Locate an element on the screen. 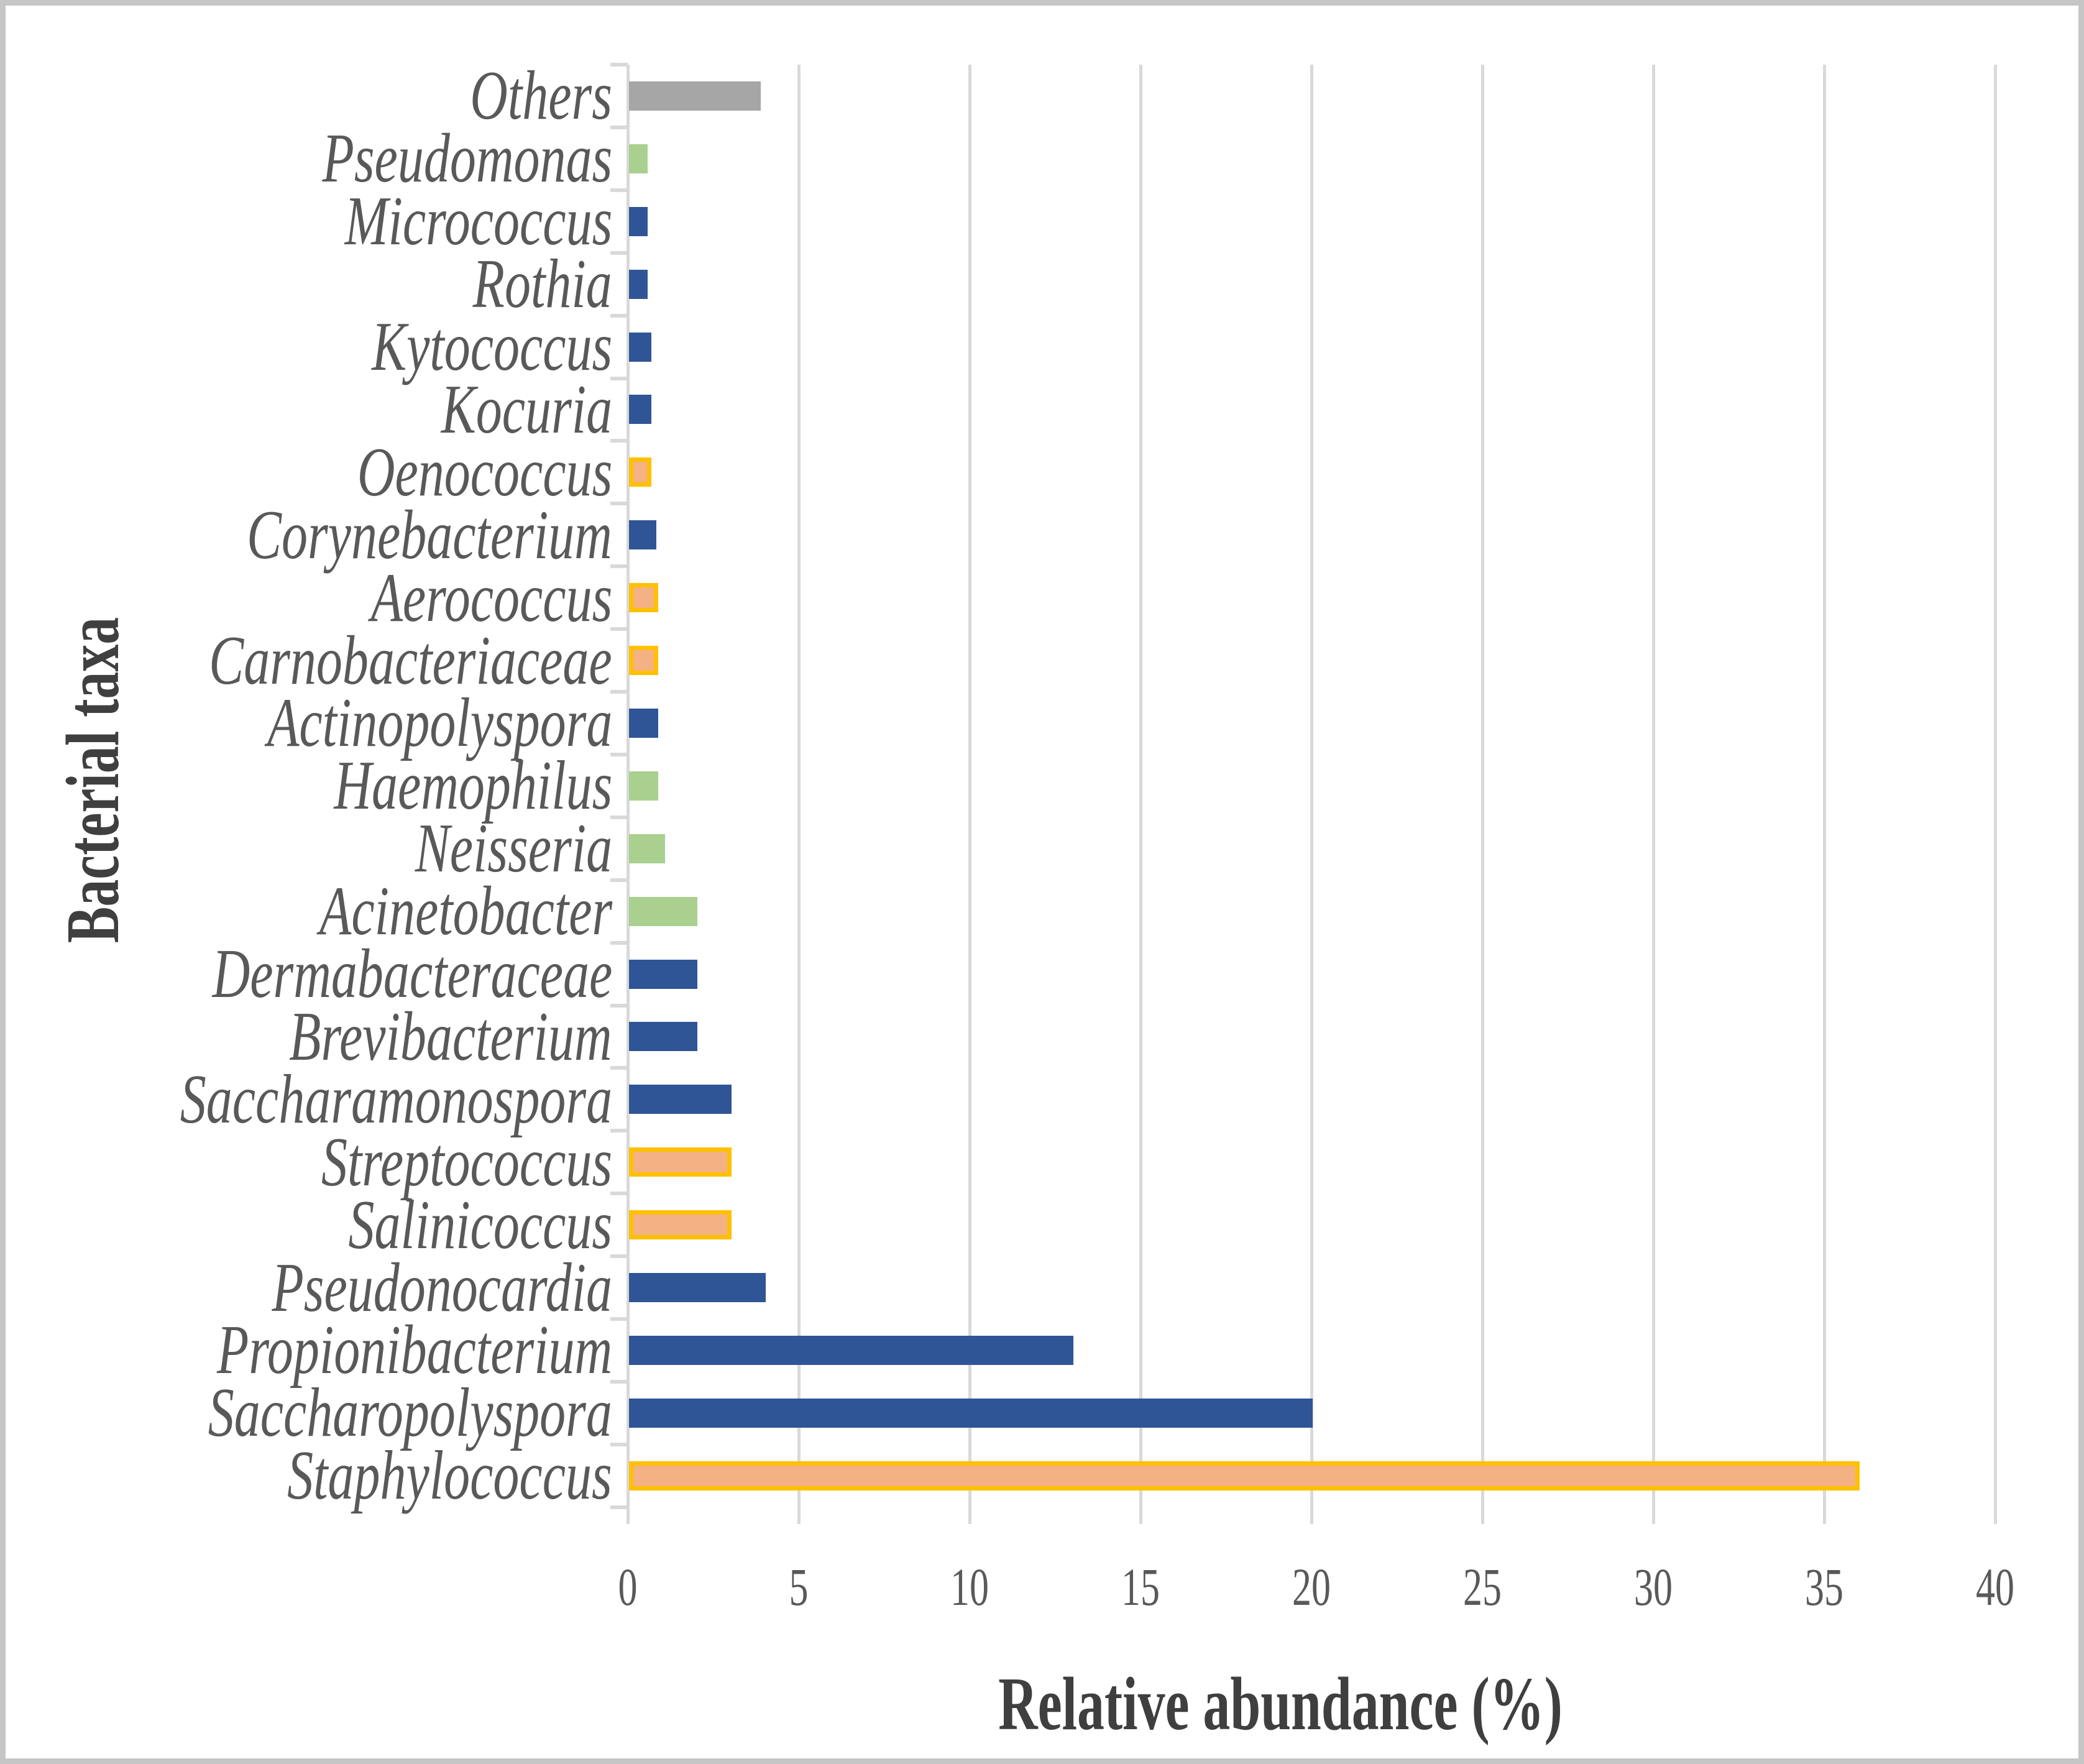 The height and width of the screenshot is (1764, 2084). category-label-neisseria: Neisseria is located at coordinates (513, 849).